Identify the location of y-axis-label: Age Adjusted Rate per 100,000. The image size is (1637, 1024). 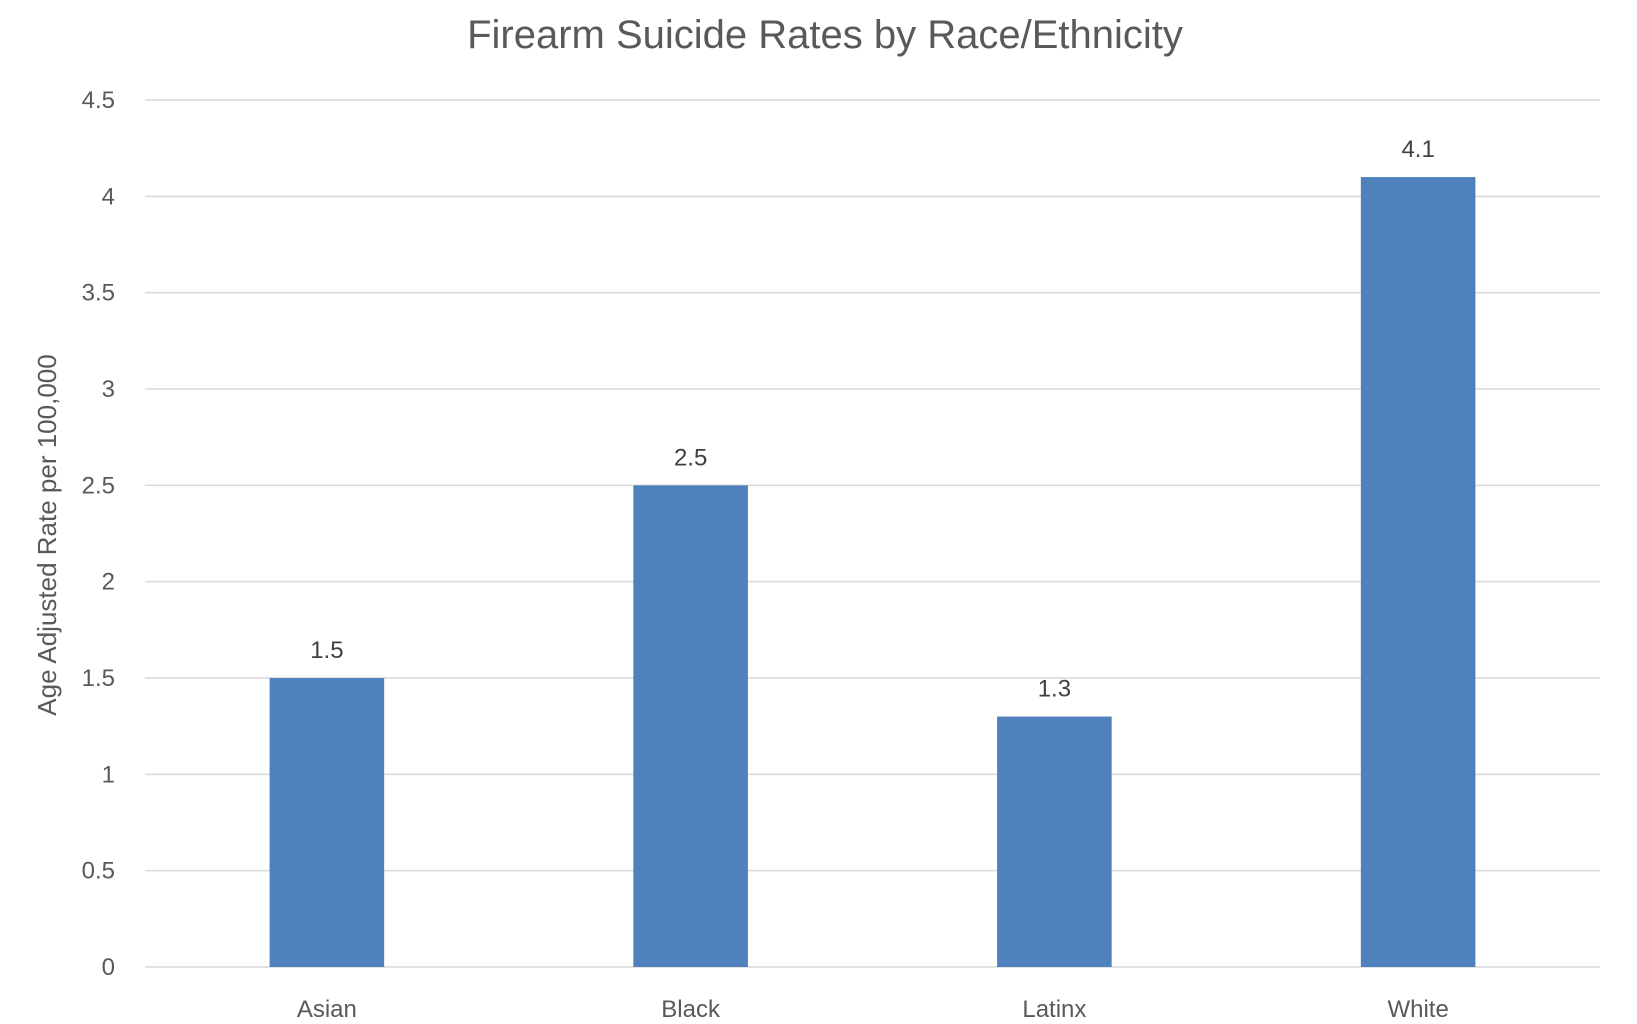
(47, 534).